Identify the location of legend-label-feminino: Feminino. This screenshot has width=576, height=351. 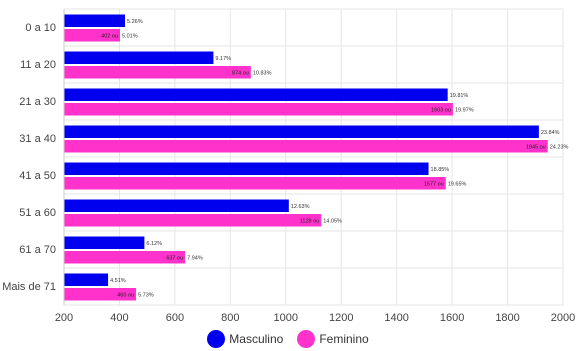
(344, 339).